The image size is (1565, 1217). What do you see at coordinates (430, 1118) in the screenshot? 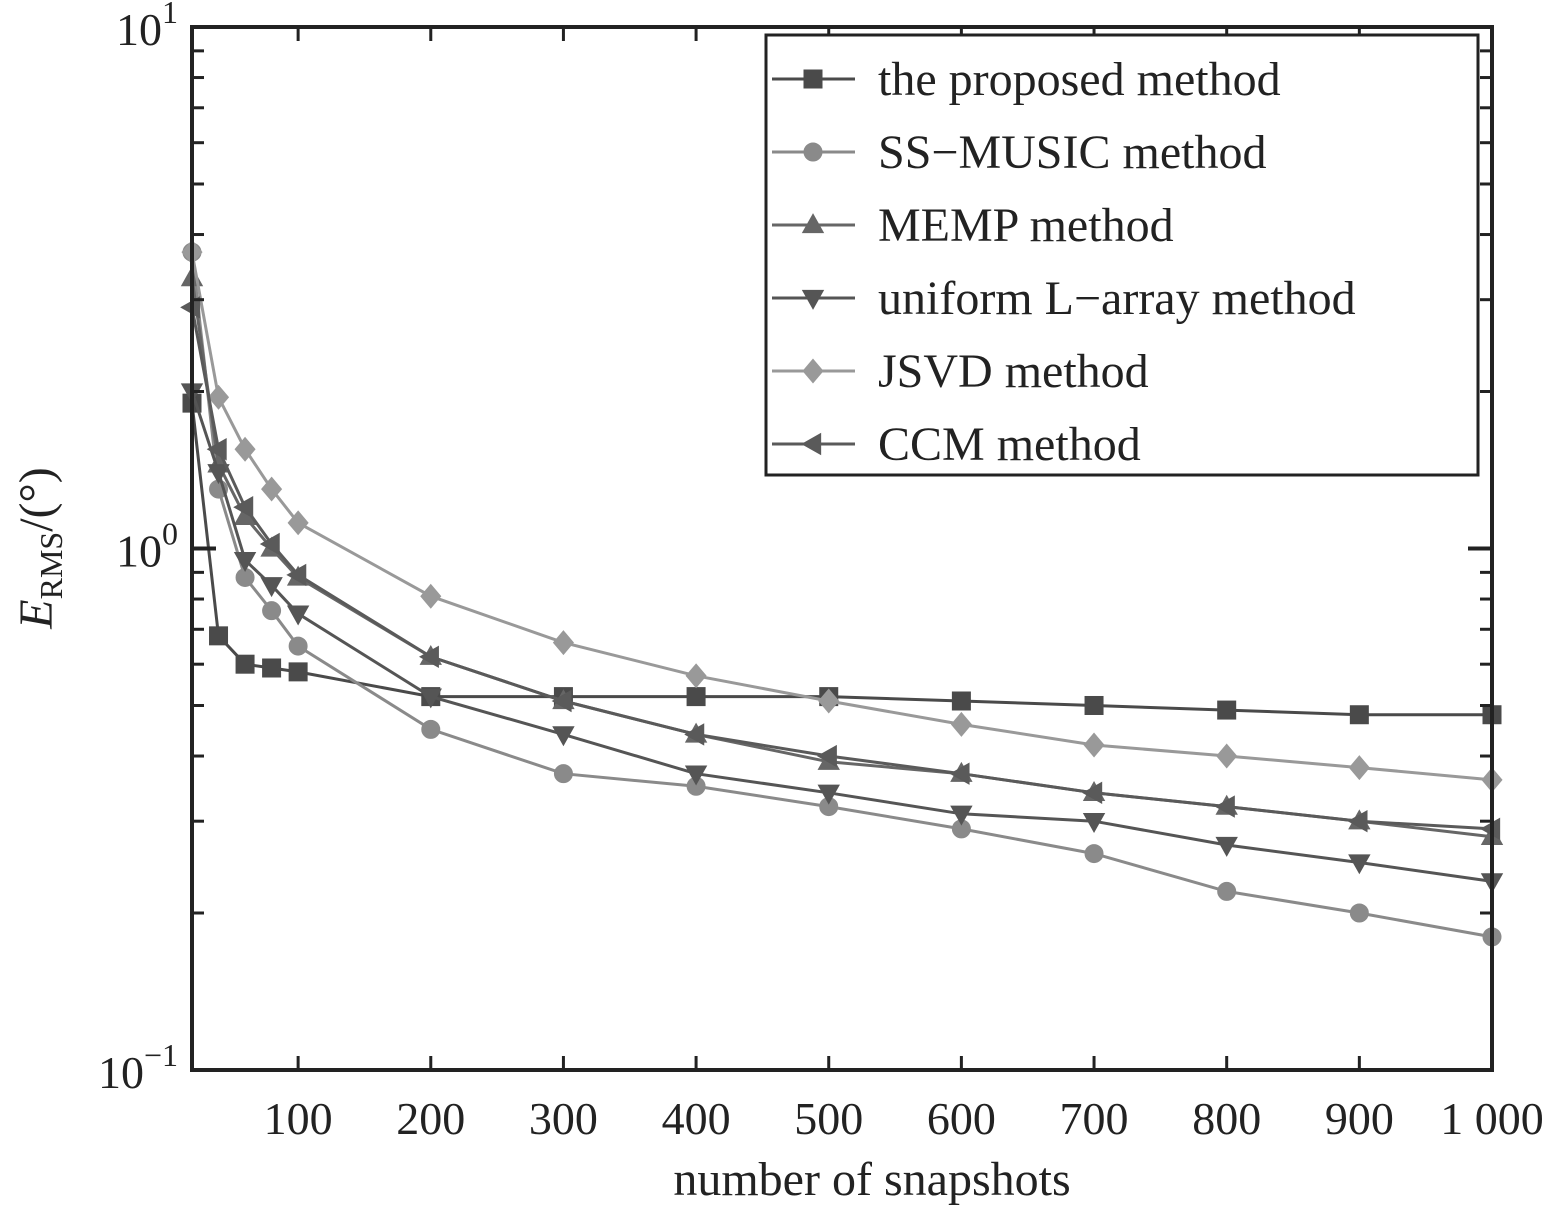
I see `x-tick-label: 200` at bounding box center [430, 1118].